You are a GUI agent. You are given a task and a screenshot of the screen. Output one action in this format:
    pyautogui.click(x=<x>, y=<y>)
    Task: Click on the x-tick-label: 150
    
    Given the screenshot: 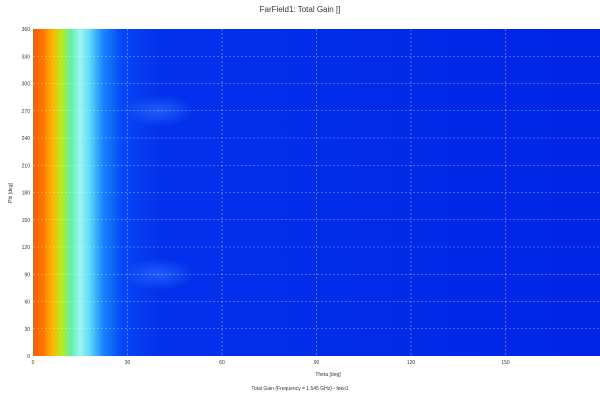 What is the action you would take?
    pyautogui.click(x=505, y=363)
    